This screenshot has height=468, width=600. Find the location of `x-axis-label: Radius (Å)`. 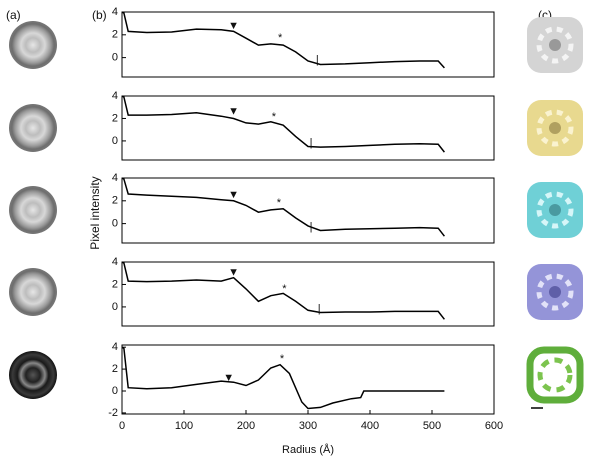

x-axis-label: Radius (Å) is located at coordinates (308, 449).